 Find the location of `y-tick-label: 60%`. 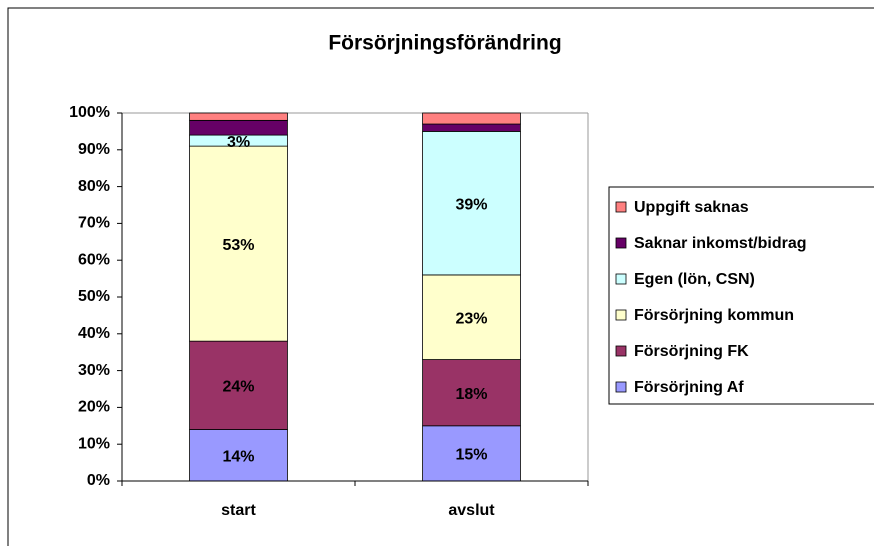

y-tick-label: 60% is located at coordinates (94, 259).